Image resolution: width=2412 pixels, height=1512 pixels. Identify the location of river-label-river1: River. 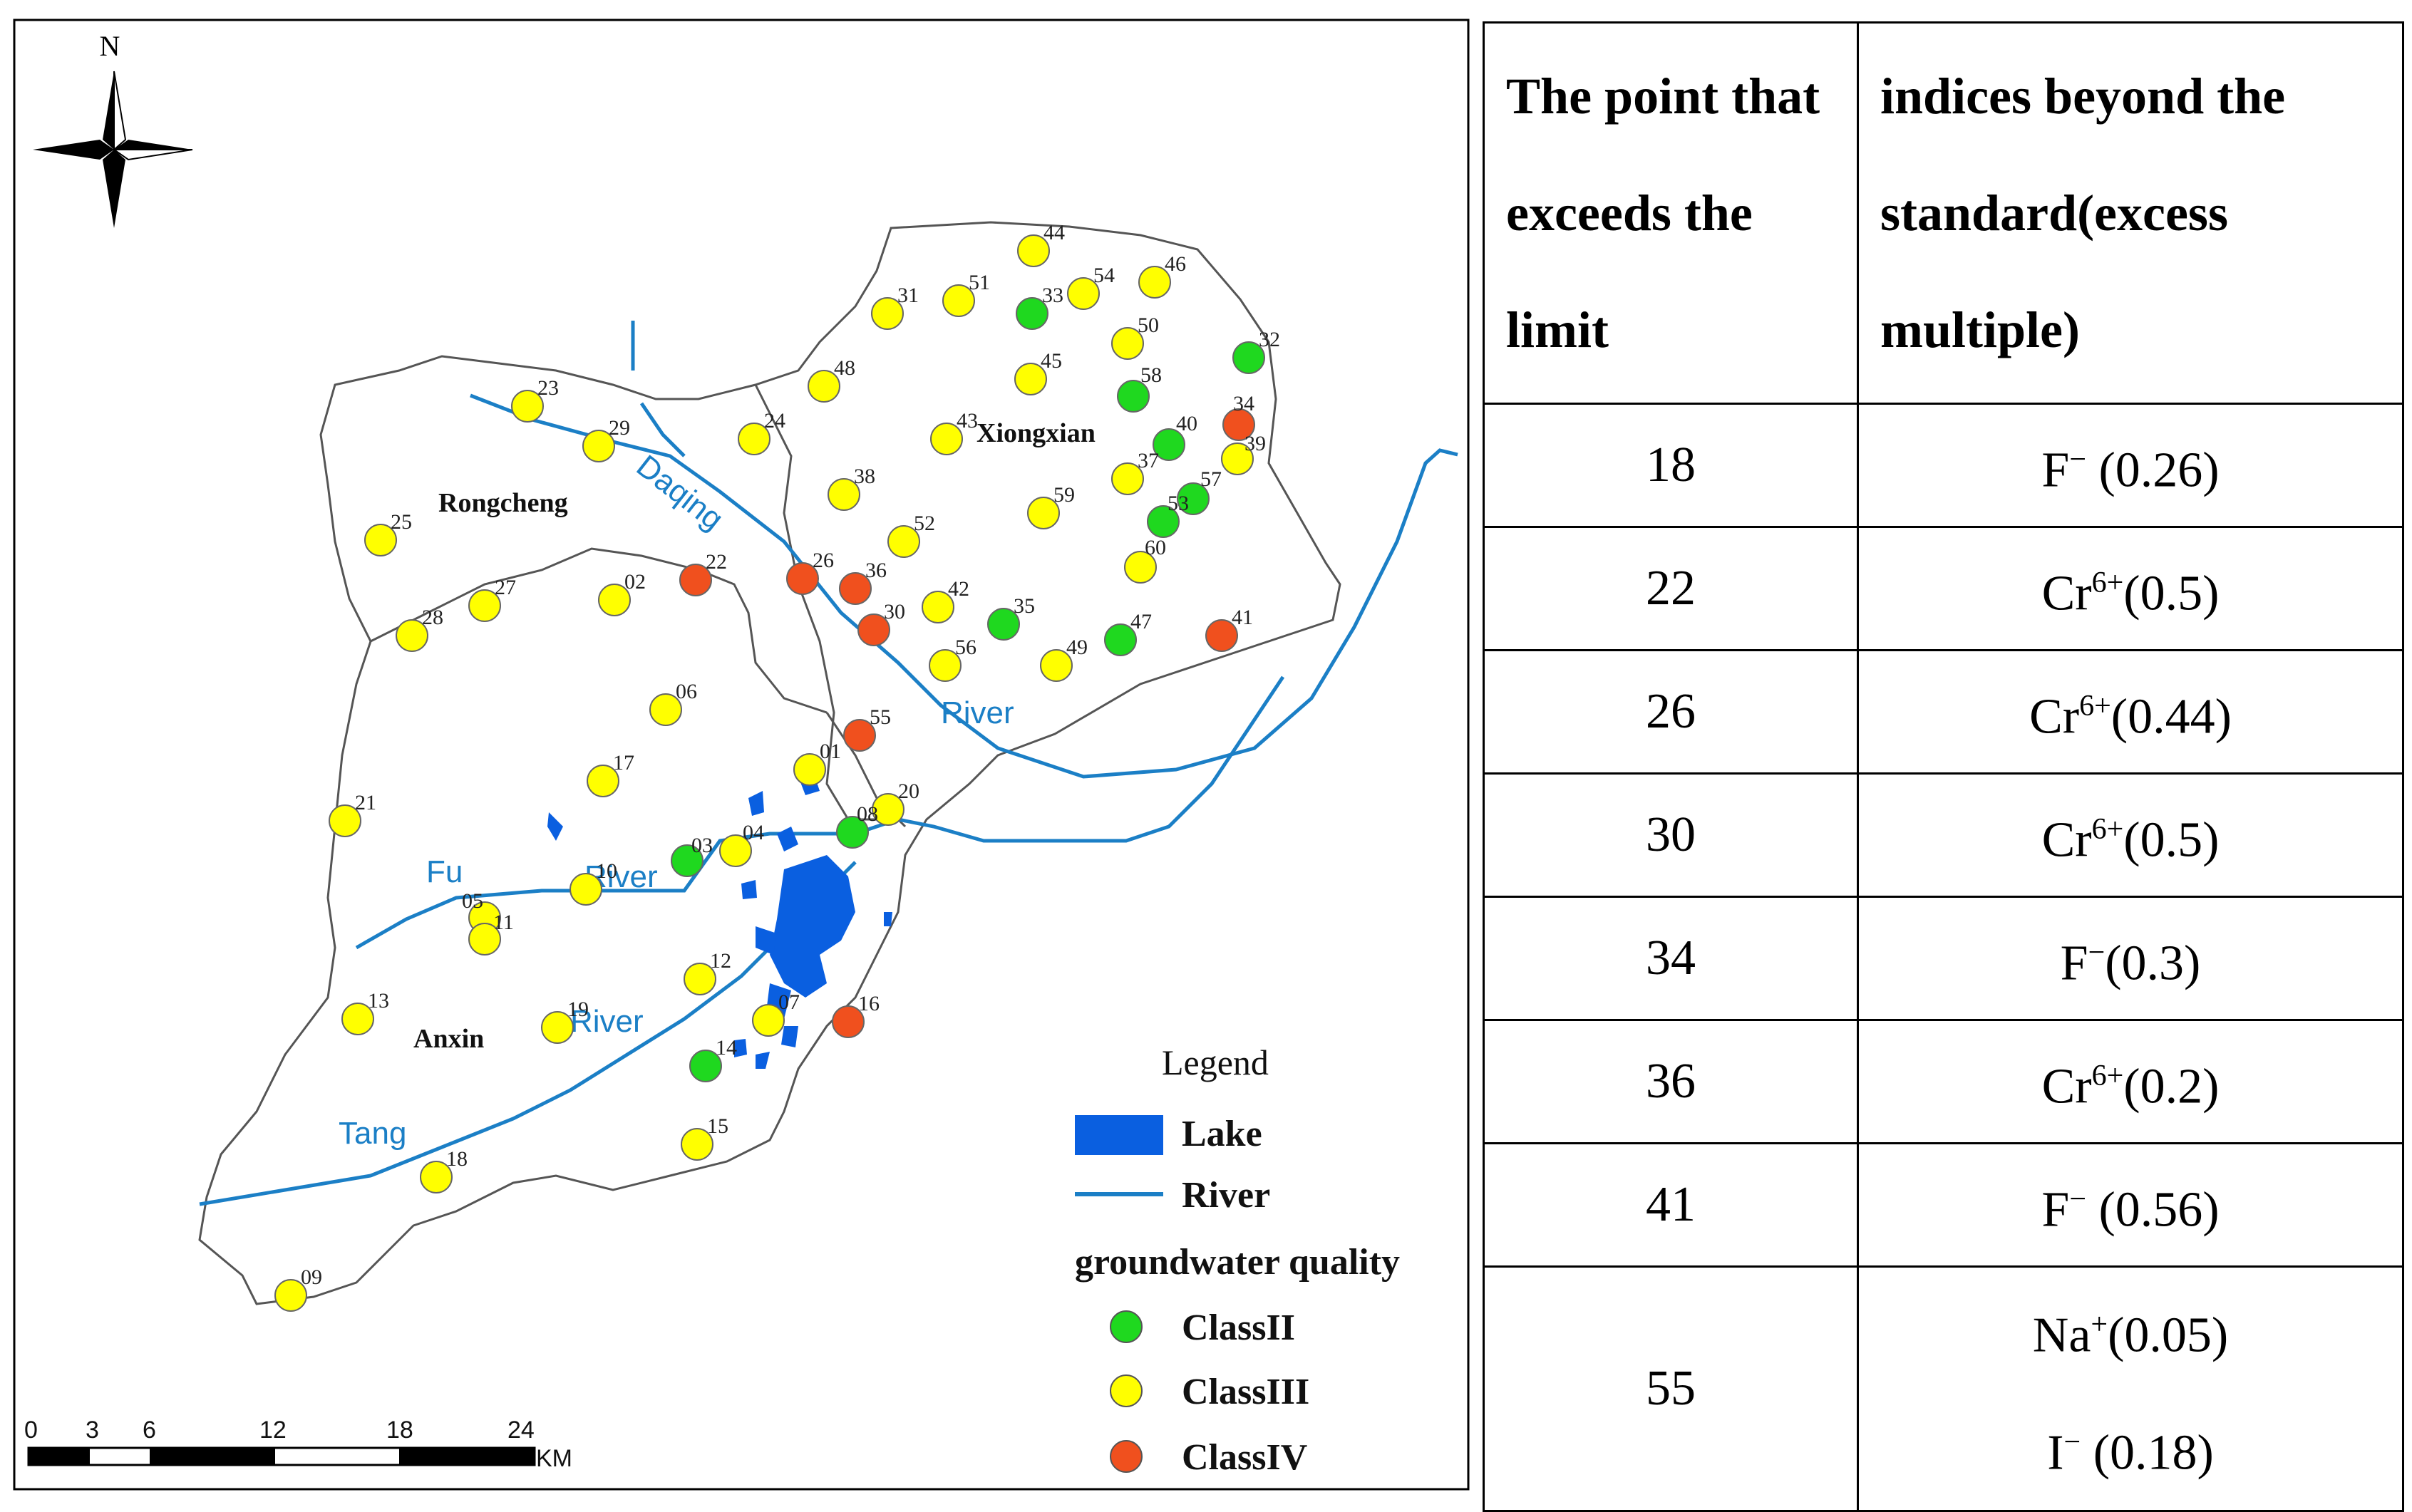
(977, 712).